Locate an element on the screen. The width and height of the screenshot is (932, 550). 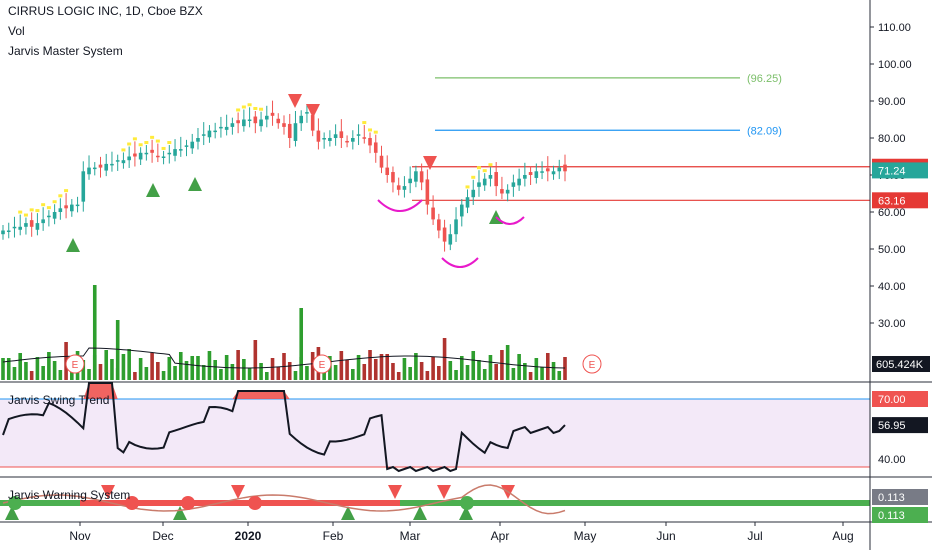
time-tick-label: Aug is located at coordinates (842, 536).